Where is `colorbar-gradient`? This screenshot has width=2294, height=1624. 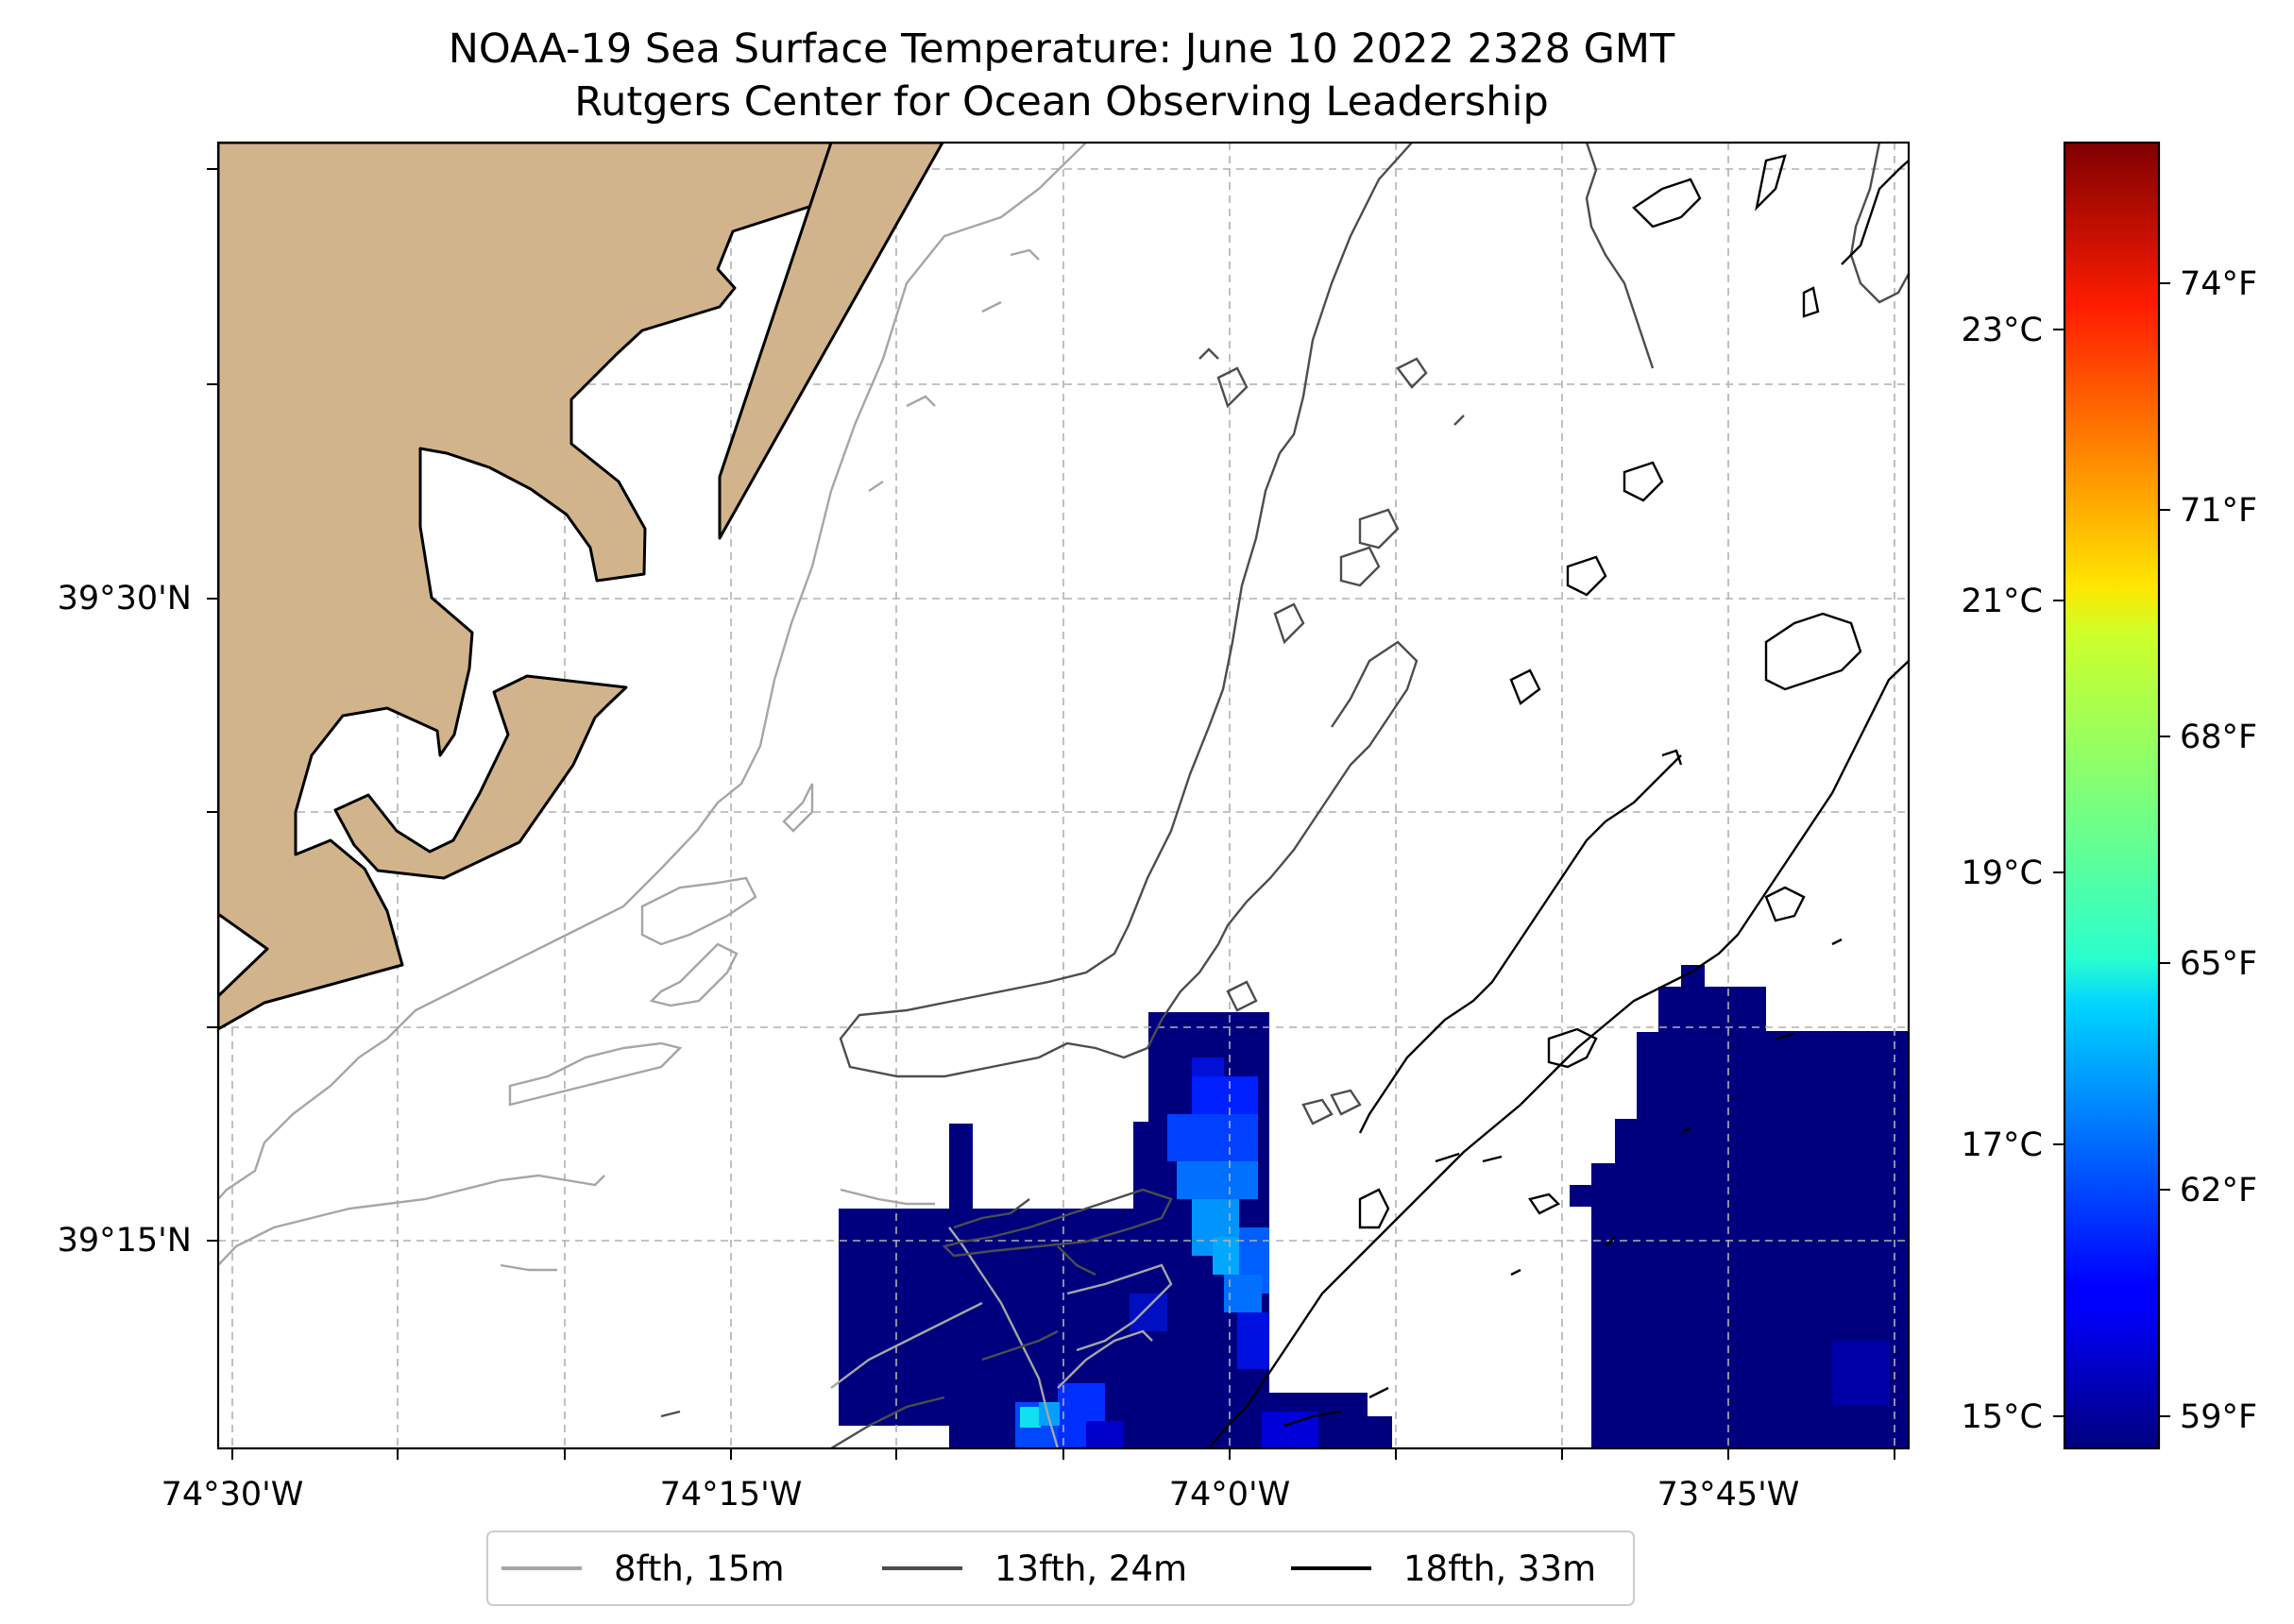 colorbar-gradient is located at coordinates (2112, 795).